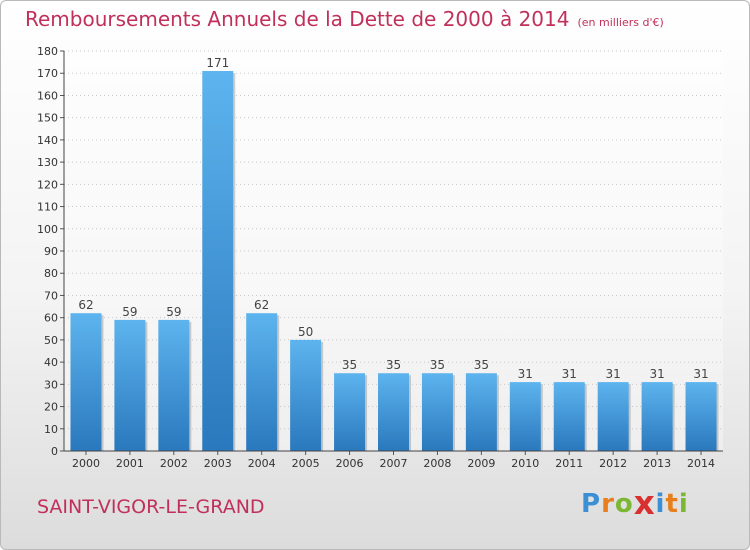 The image size is (750, 550). I want to click on y-tick-label: 130, so click(47, 162).